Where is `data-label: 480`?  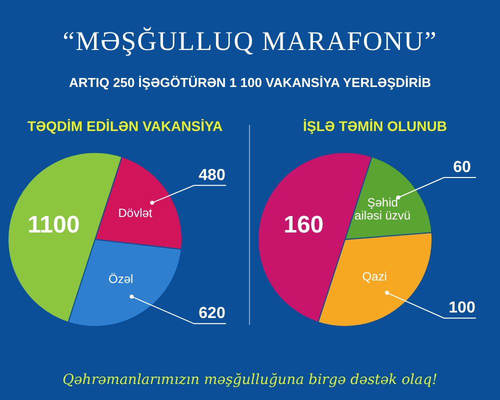
data-label: 480 is located at coordinates (212, 175).